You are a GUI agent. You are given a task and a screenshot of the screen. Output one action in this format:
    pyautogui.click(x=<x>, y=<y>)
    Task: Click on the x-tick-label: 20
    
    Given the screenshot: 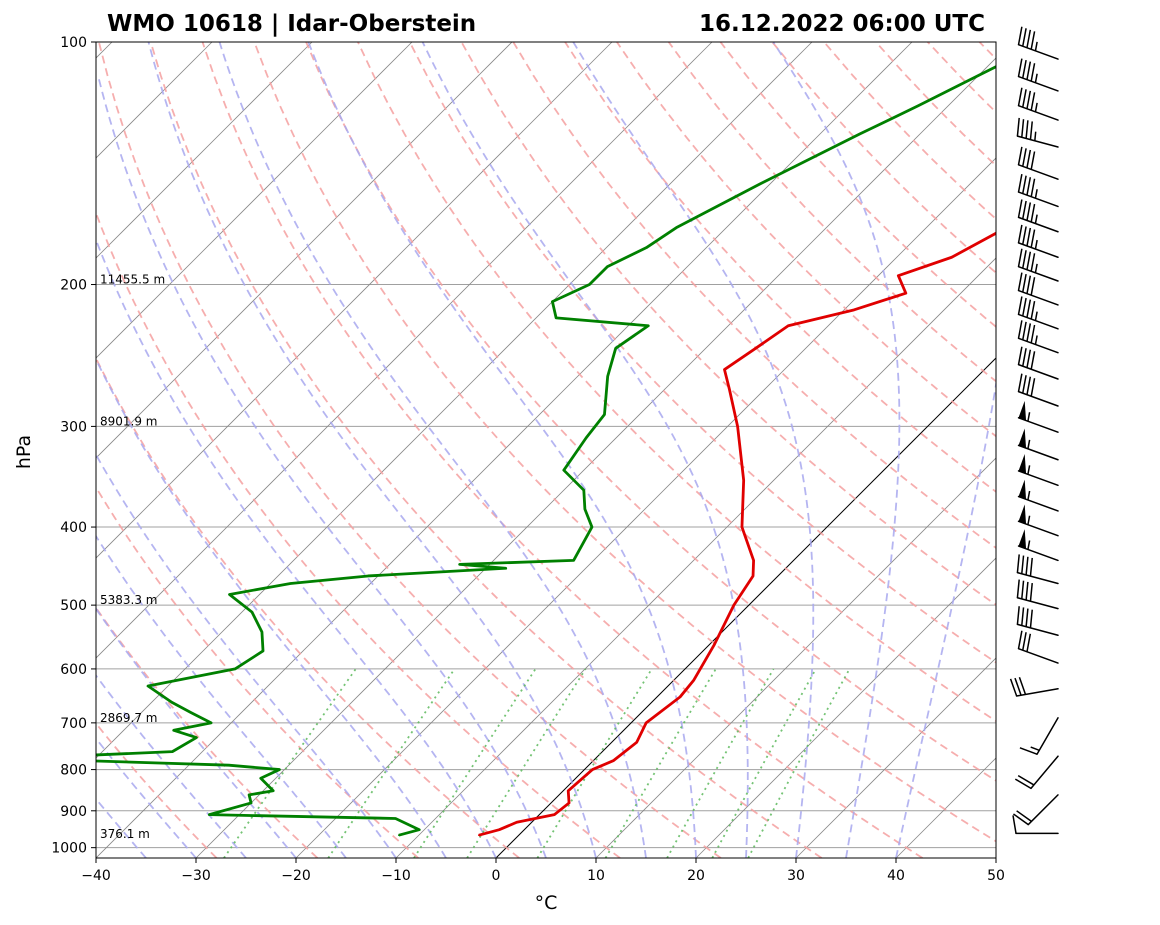 What is the action you would take?
    pyautogui.click(x=696, y=876)
    